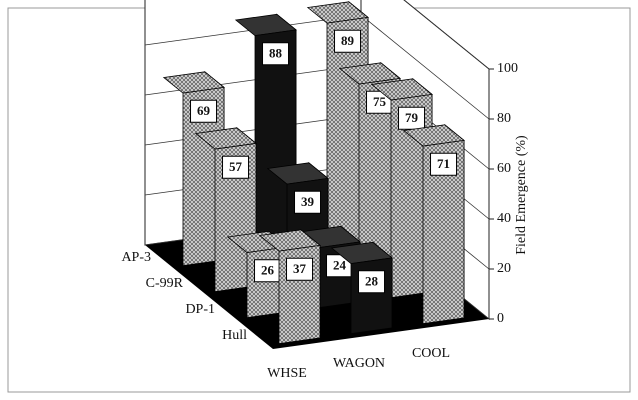 This screenshot has width=638, height=400. I want to click on y-tick-label: 40, so click(504, 218).